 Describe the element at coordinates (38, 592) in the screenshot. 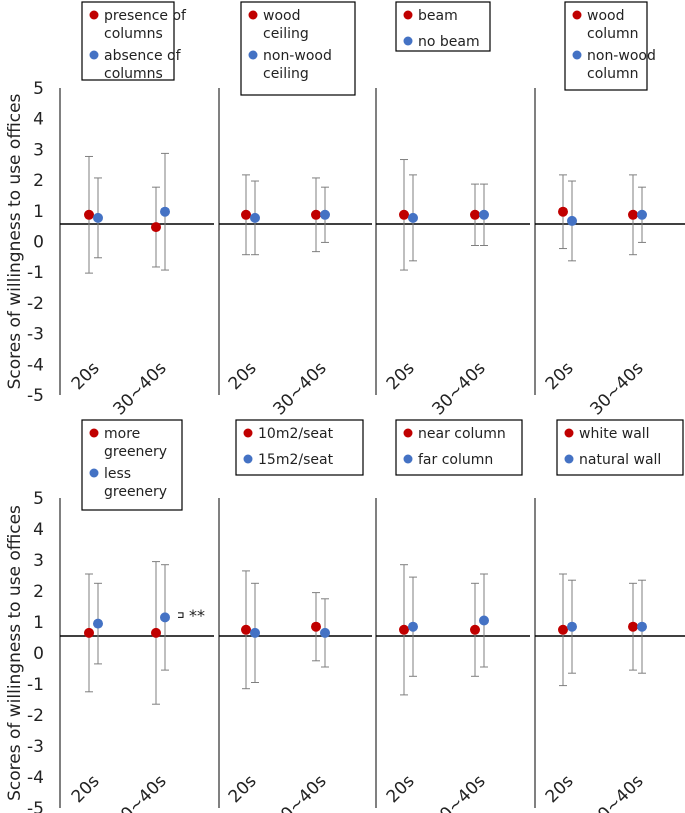

I see `y-tick-label: 2` at that location.